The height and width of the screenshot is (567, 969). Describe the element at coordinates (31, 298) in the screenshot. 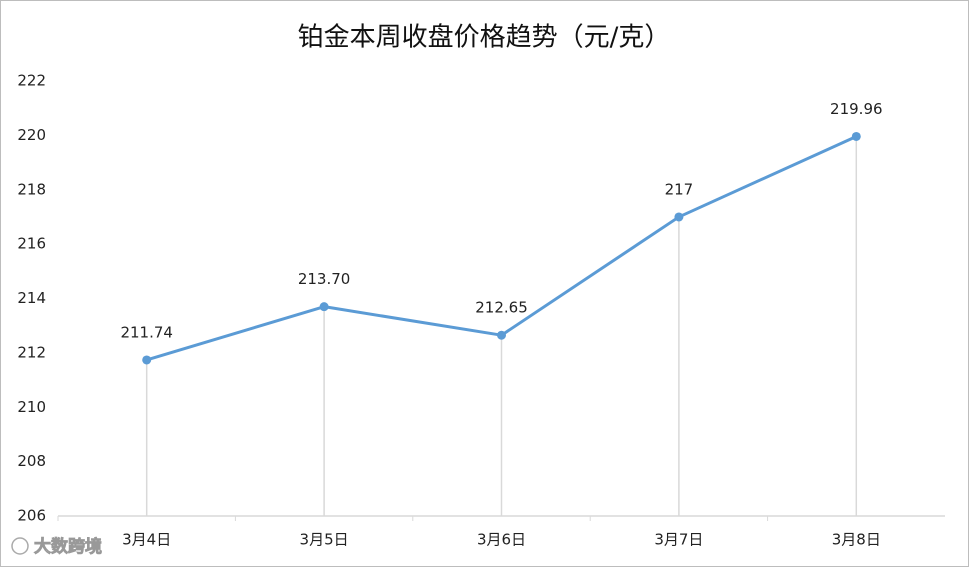

I see `y-tick-label: 214` at that location.